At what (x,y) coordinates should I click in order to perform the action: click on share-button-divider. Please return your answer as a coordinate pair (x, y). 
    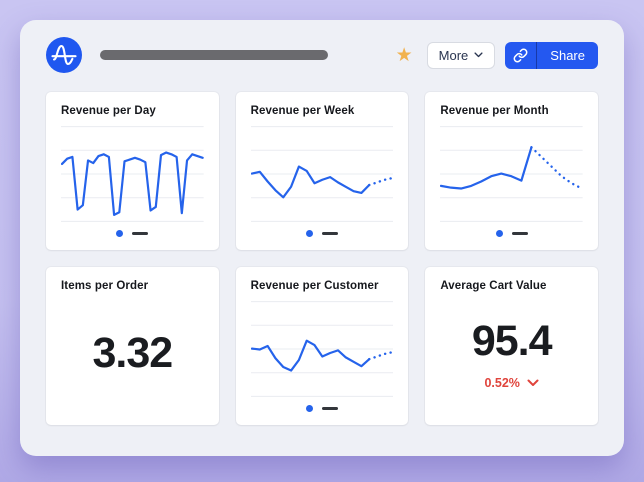
    Looking at the image, I should click on (537, 55).